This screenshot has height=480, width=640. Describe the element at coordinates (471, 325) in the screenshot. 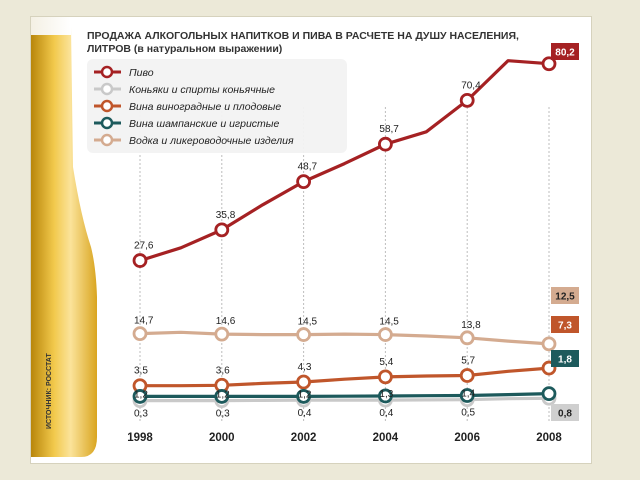

I see `data-label: 13,8` at that location.